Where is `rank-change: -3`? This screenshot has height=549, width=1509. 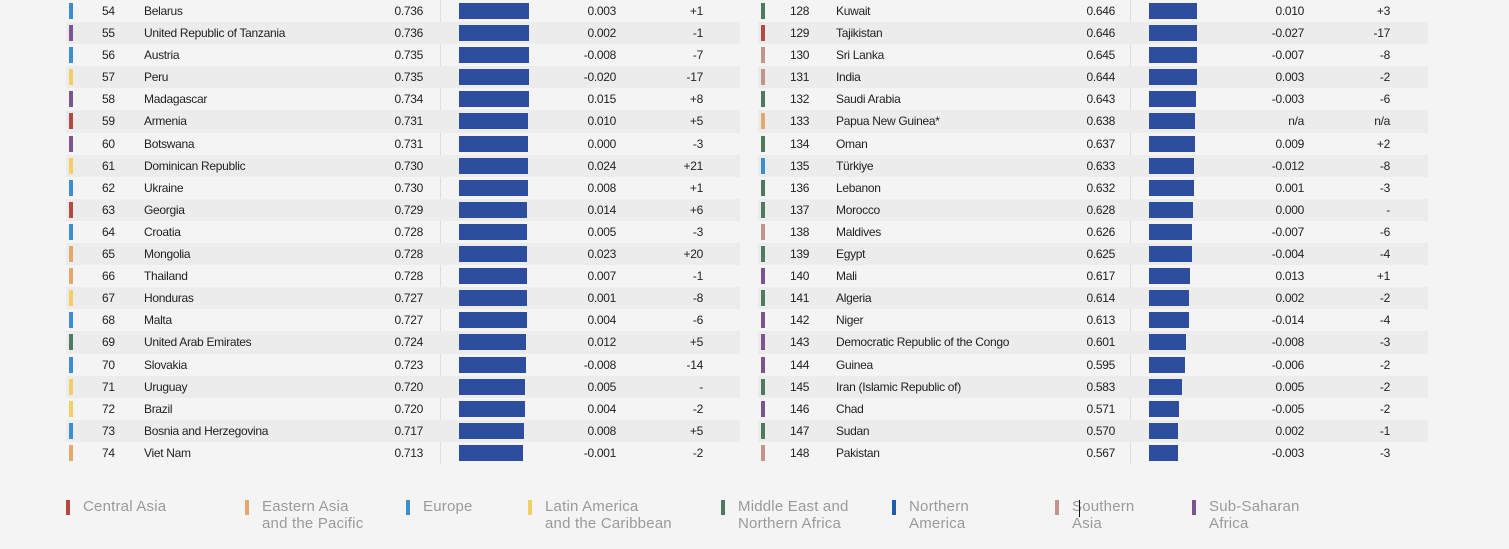 rank-change: -3 is located at coordinates (1384, 342).